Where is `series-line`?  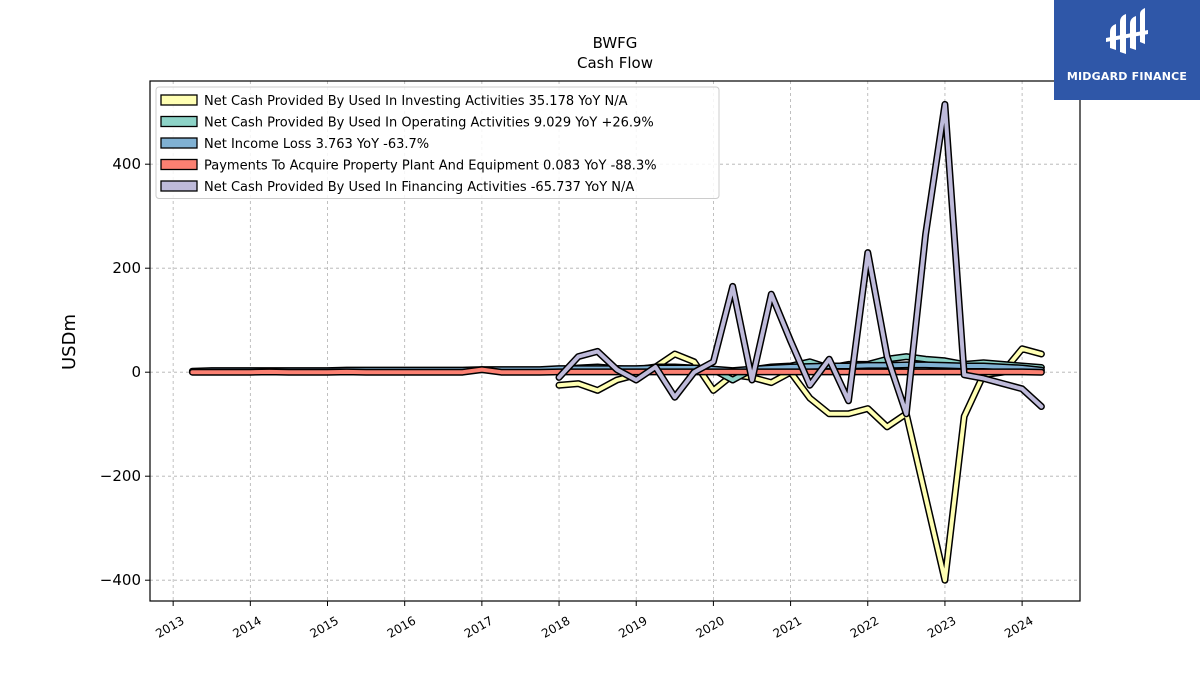 series-line is located at coordinates (800, 464).